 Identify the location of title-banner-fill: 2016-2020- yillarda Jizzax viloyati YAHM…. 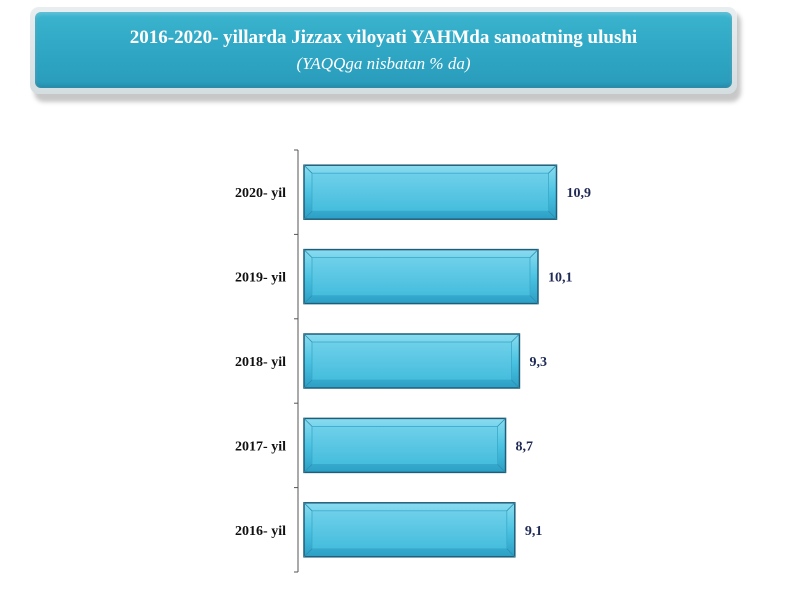
(383, 50).